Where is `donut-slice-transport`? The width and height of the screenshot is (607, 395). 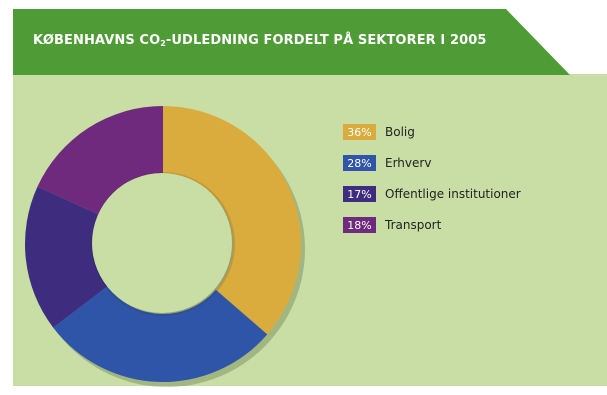 donut-slice-transport is located at coordinates (100, 160).